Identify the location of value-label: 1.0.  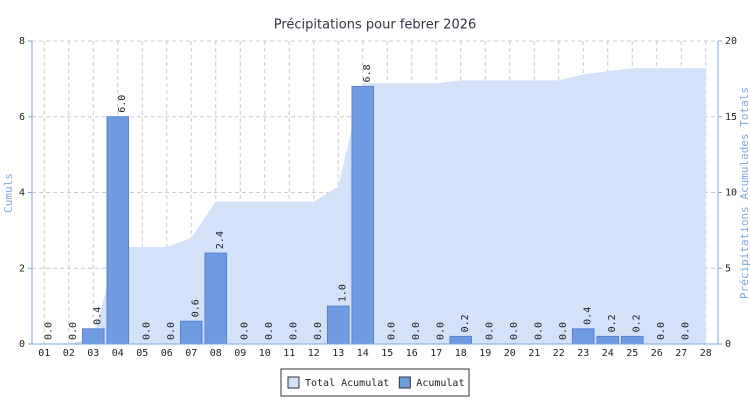
(342, 293).